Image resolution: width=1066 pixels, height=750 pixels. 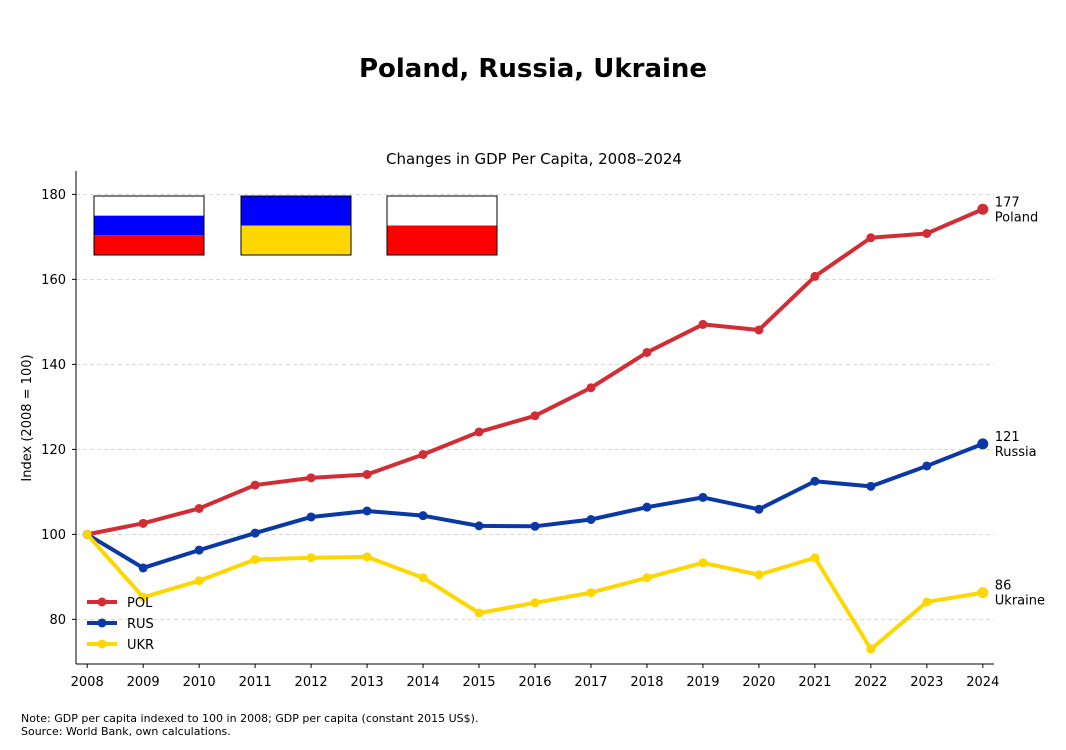 I want to click on figure-title: Poland, Russia, Ukraine, so click(x=533, y=69).